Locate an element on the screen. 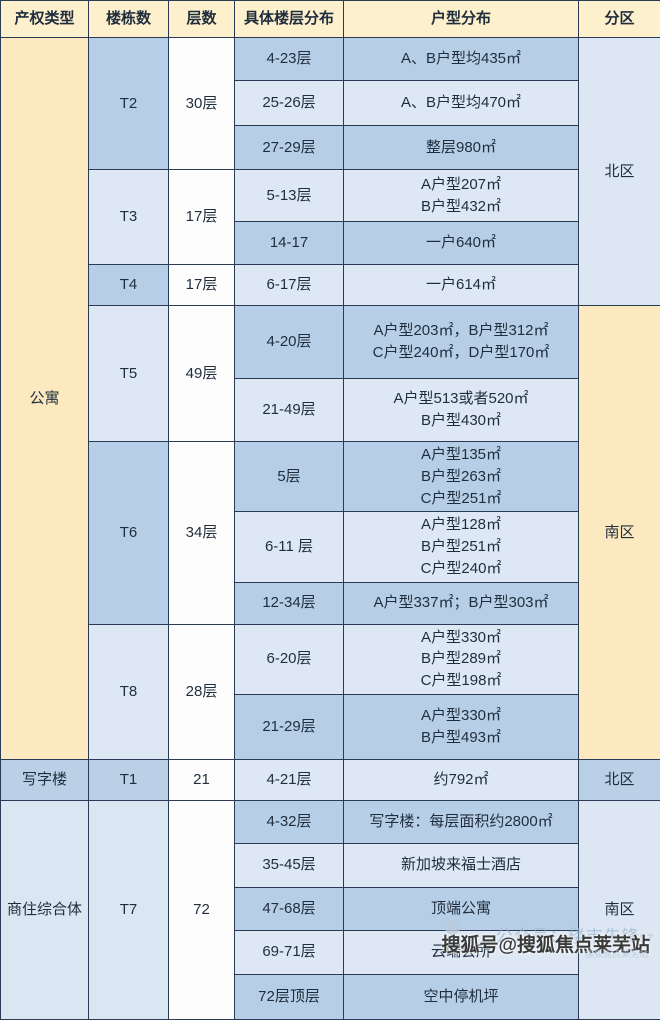 This screenshot has height=1020, width=660. cell-floor-range: 14-17 is located at coordinates (289, 243).